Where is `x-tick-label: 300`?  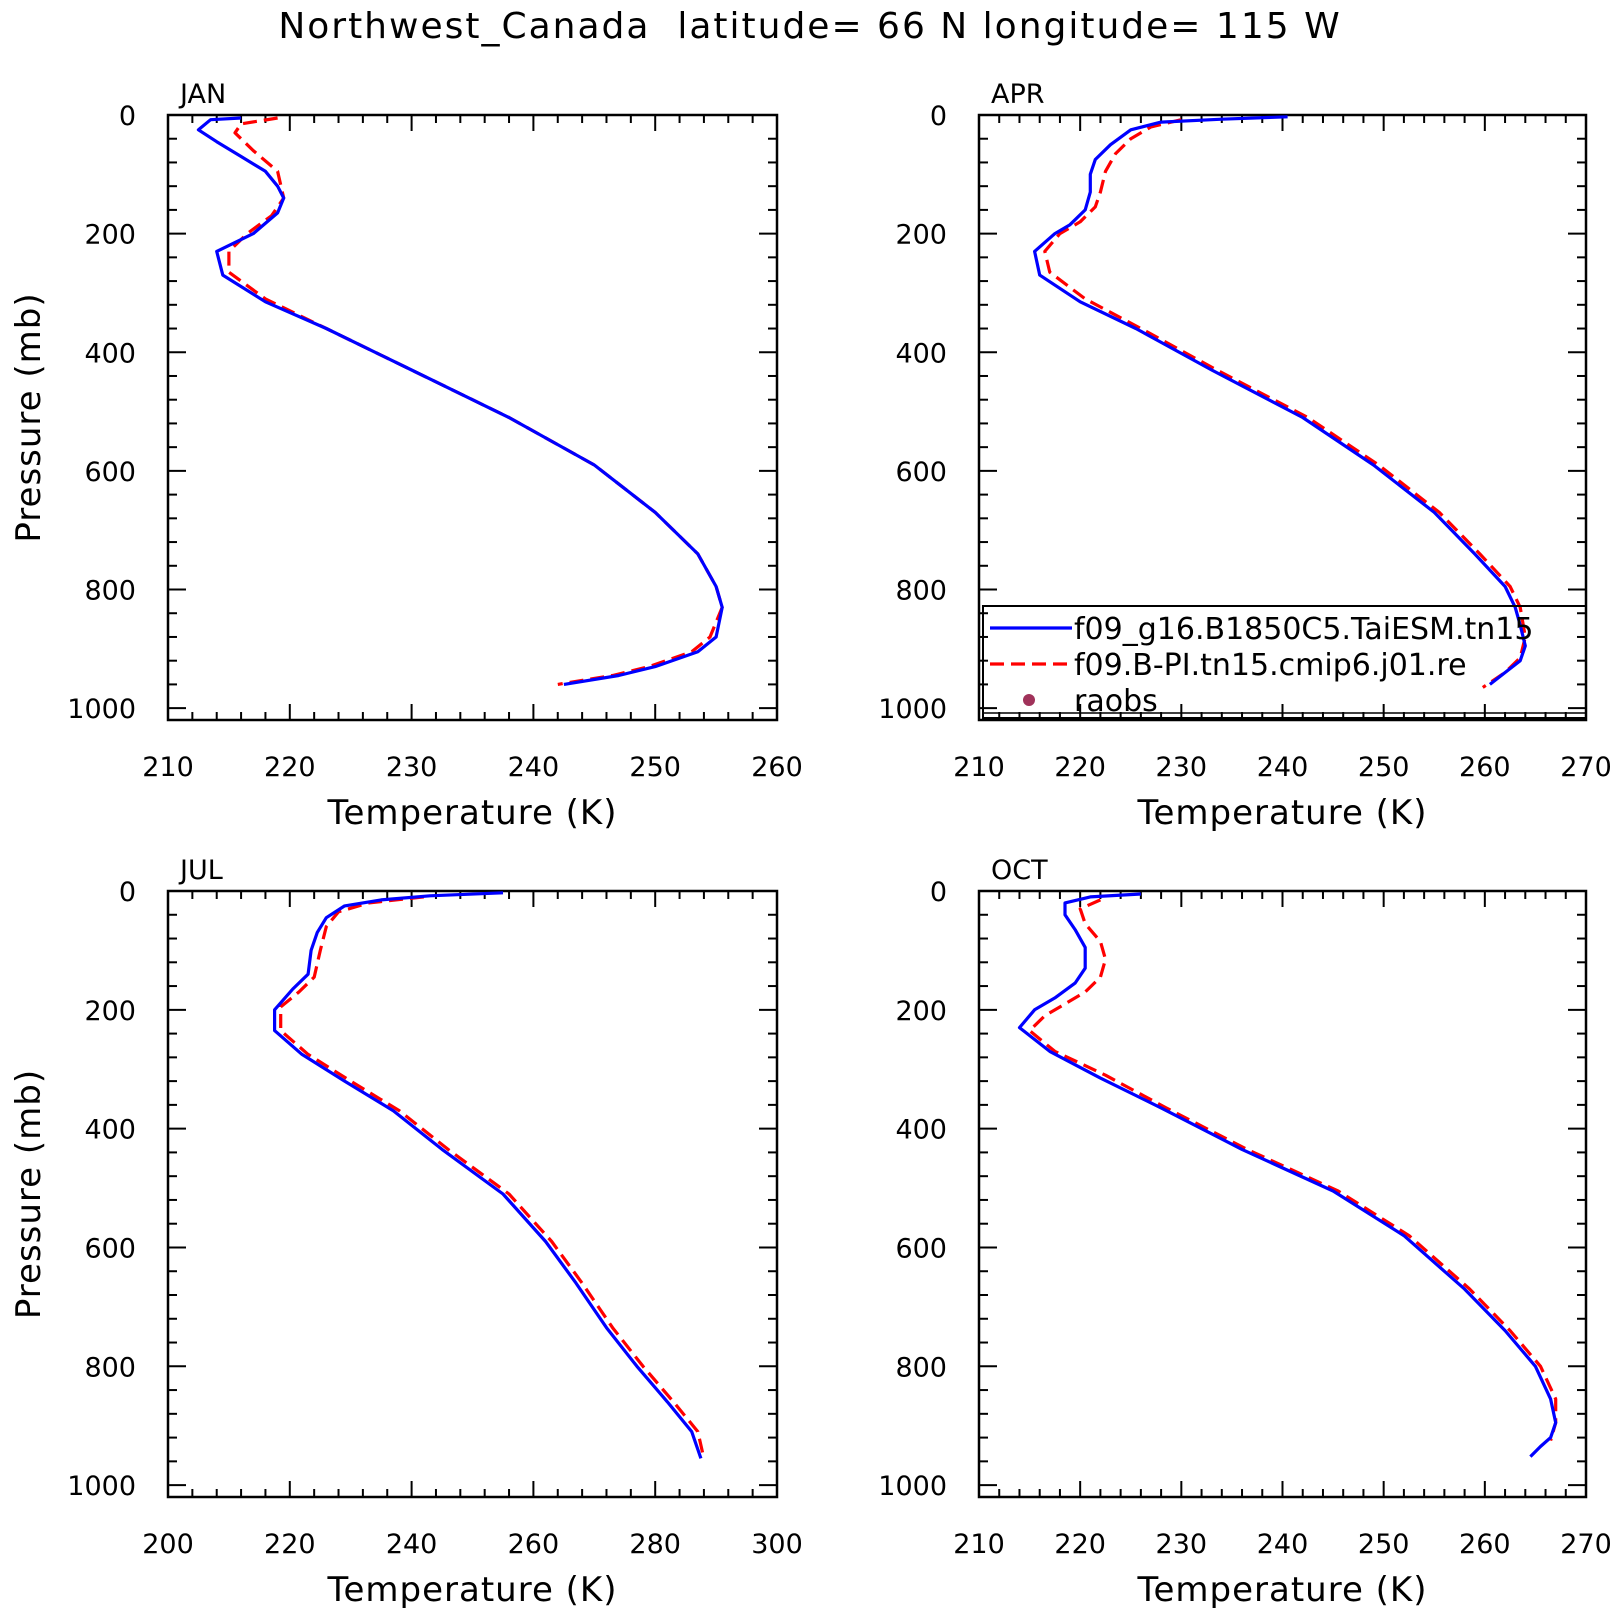 x-tick-label: 300 is located at coordinates (777, 1544).